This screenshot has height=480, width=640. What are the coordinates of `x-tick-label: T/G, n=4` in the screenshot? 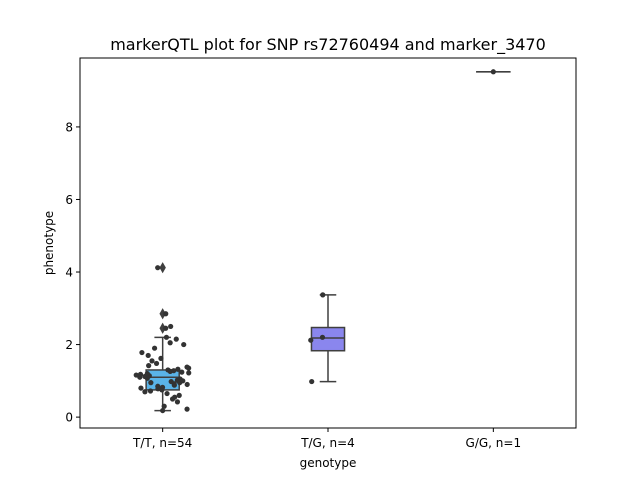 It's located at (327, 443).